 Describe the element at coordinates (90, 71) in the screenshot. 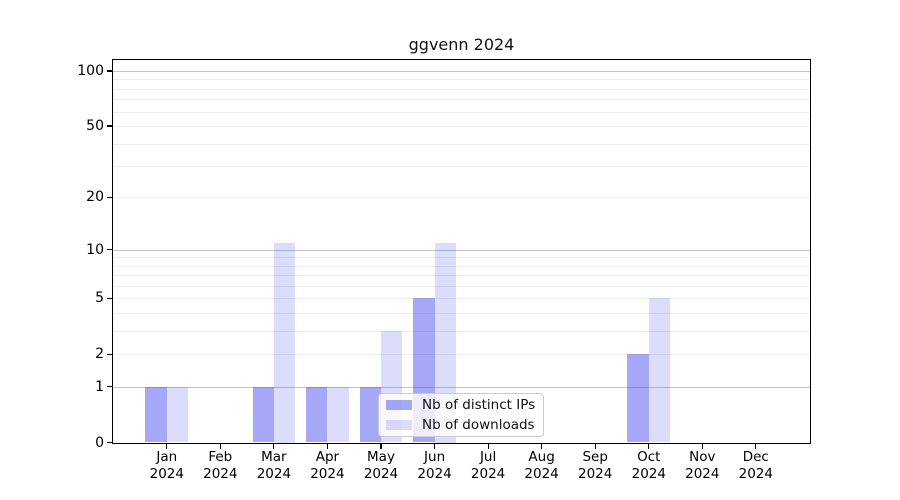

I see `y-tick-label: 100` at that location.